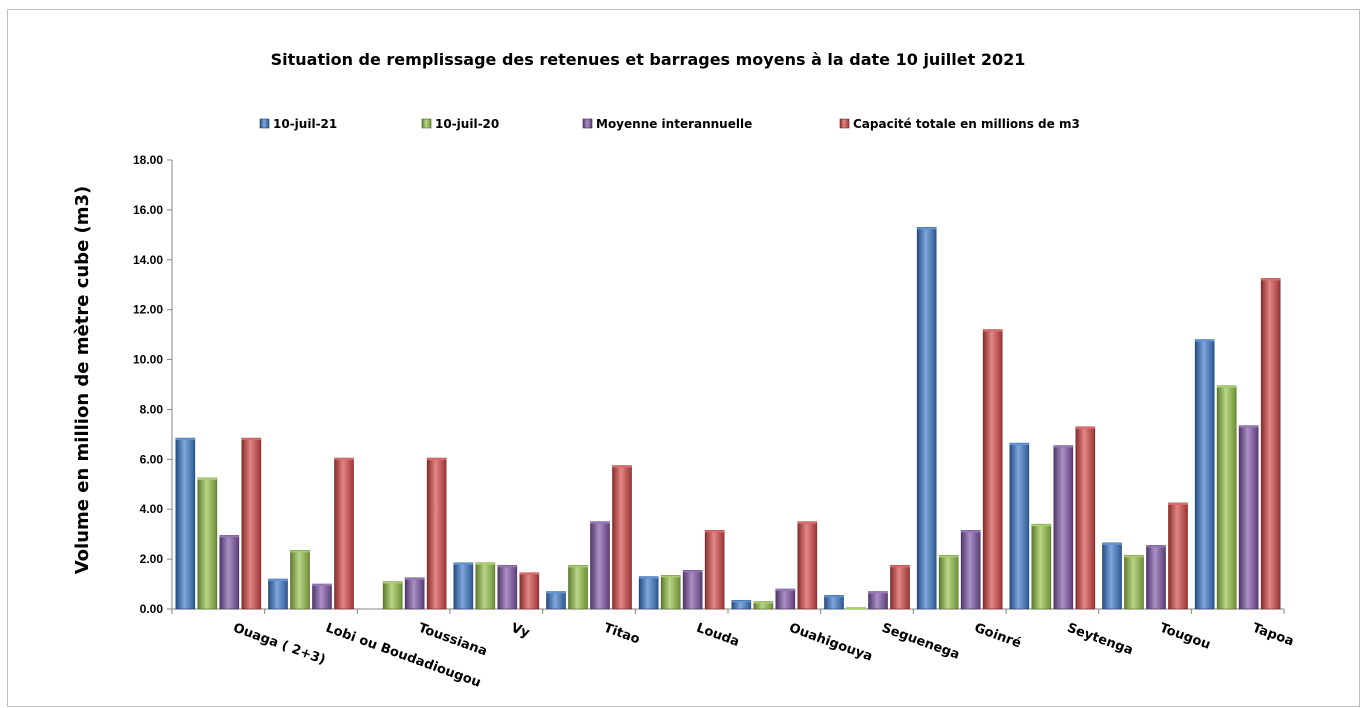 The height and width of the screenshot is (708, 1361). Describe the element at coordinates (152, 459) in the screenshot. I see `y-tick-label: 6.00` at that location.